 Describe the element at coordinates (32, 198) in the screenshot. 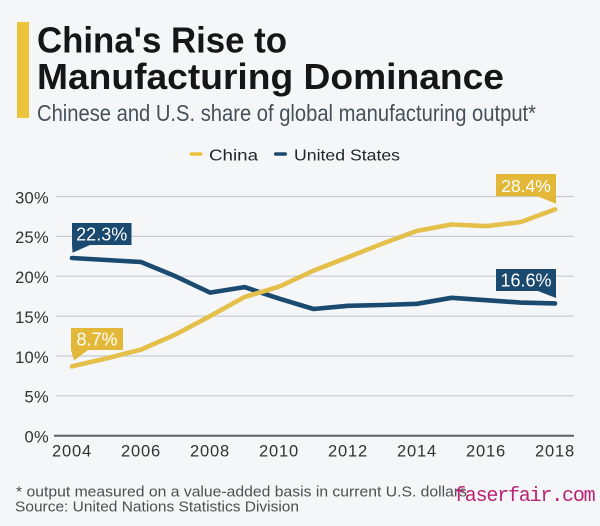

I see `svg-text: 30%` at that location.